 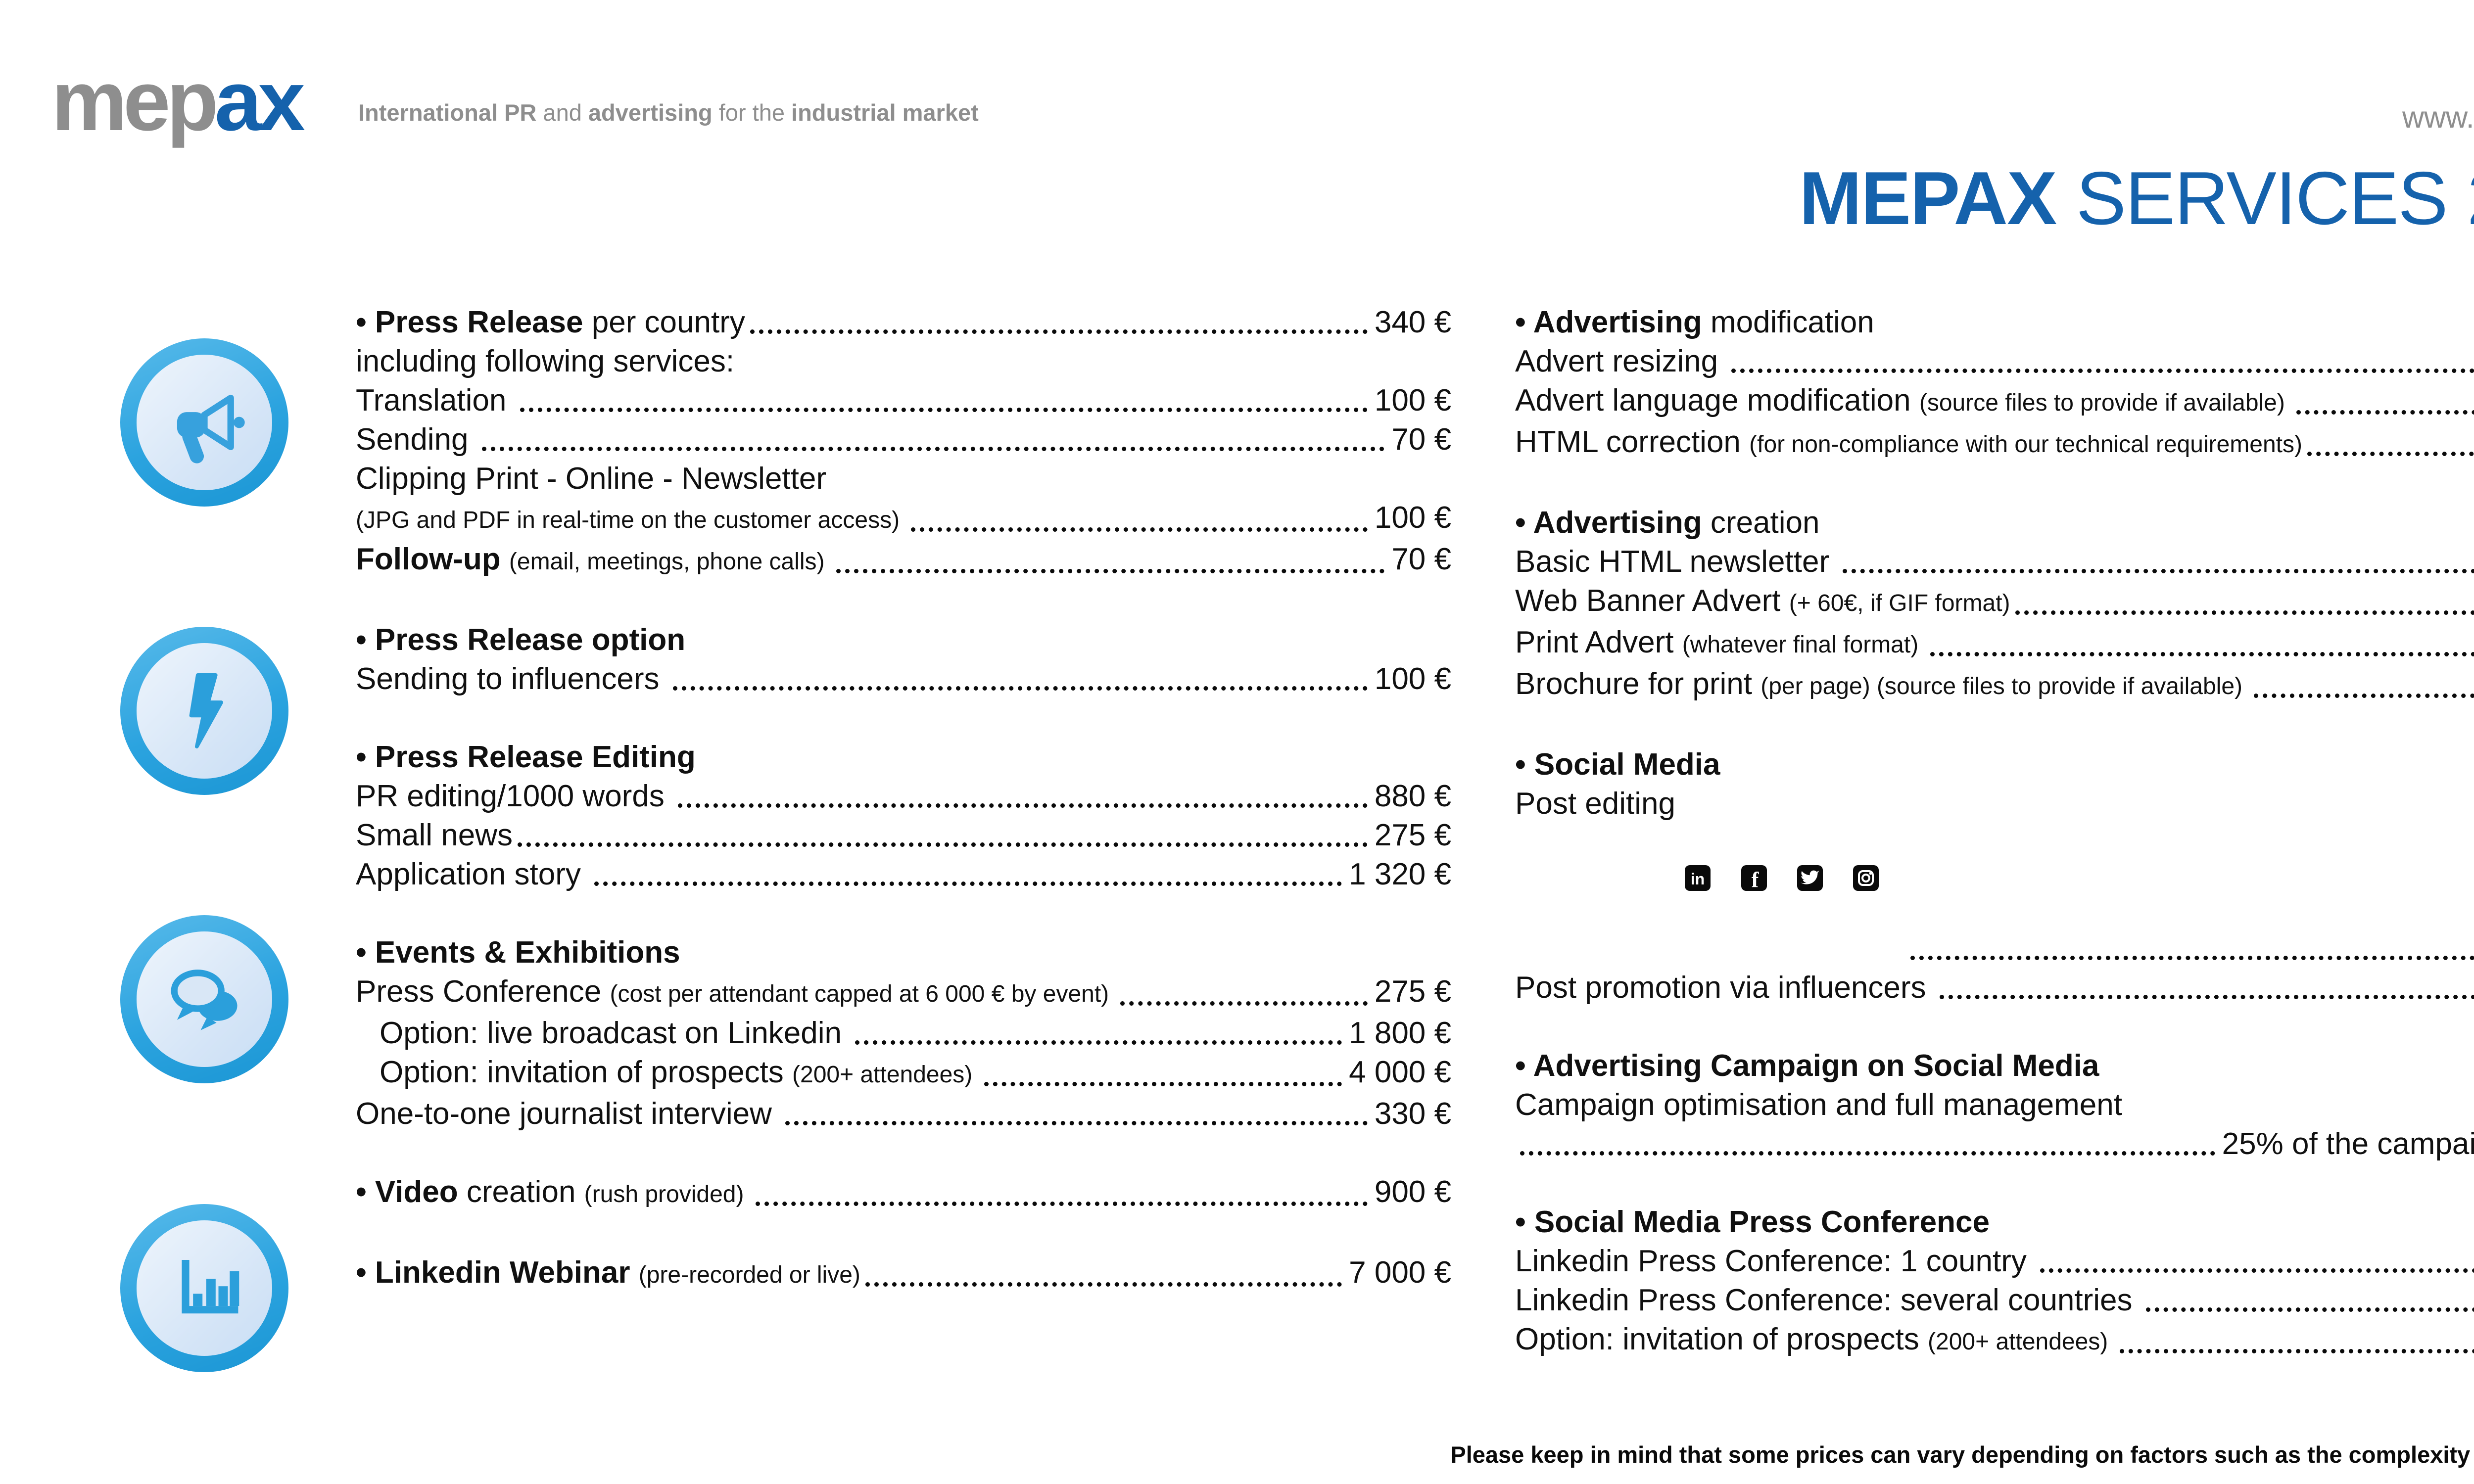 What do you see at coordinates (448, 112) in the screenshot?
I see `label-segment: International PR` at bounding box center [448, 112].